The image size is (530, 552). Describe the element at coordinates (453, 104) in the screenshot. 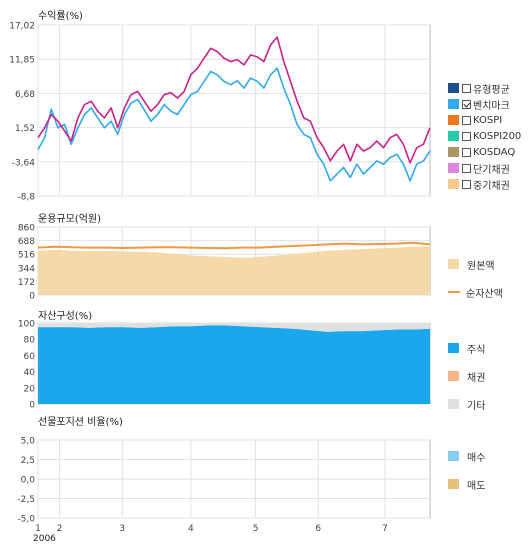

I see `benchmark-swatch` at that location.